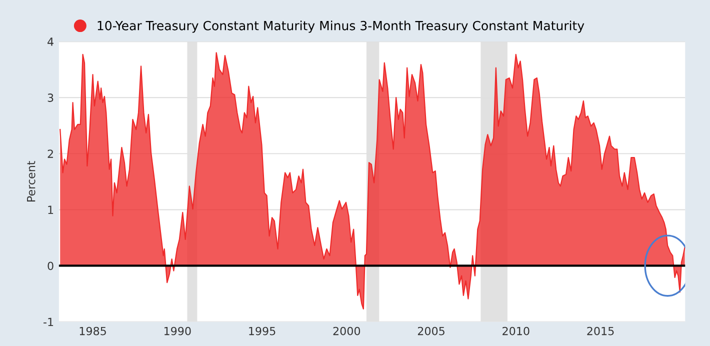  I want to click on y-tick-label: 3, so click(51, 98).